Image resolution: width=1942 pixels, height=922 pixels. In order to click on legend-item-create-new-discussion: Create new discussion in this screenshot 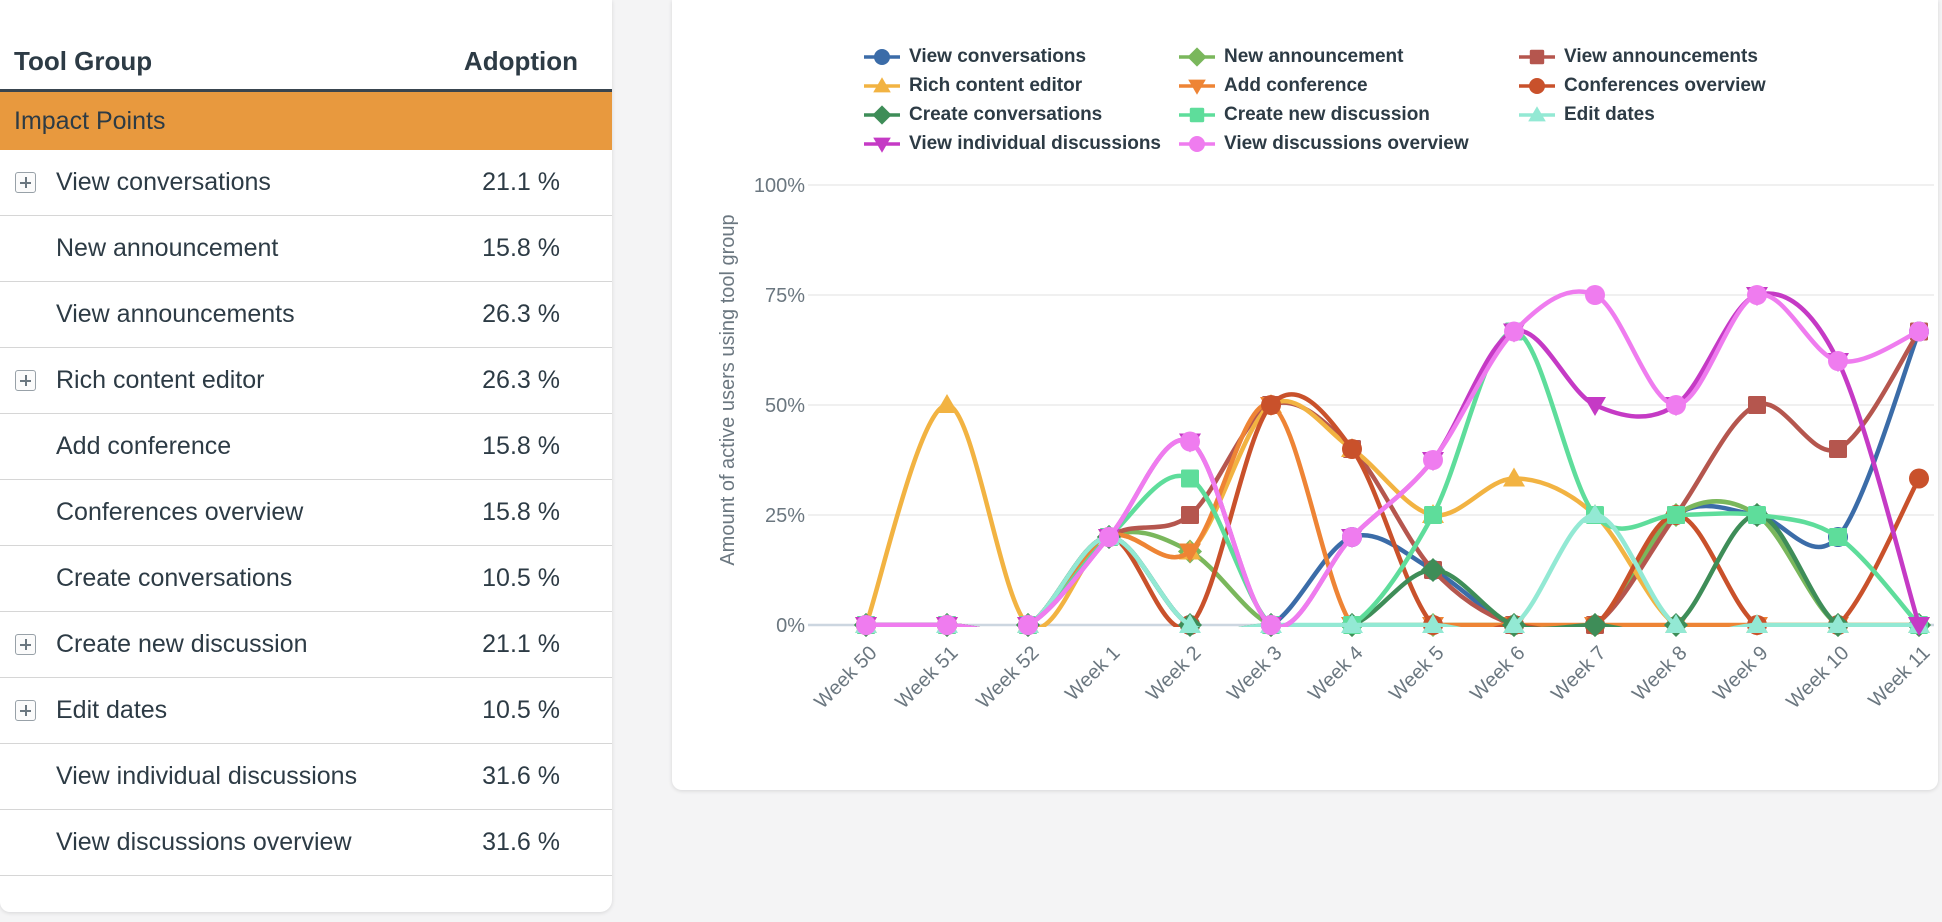, I will do `click(1303, 115)`.